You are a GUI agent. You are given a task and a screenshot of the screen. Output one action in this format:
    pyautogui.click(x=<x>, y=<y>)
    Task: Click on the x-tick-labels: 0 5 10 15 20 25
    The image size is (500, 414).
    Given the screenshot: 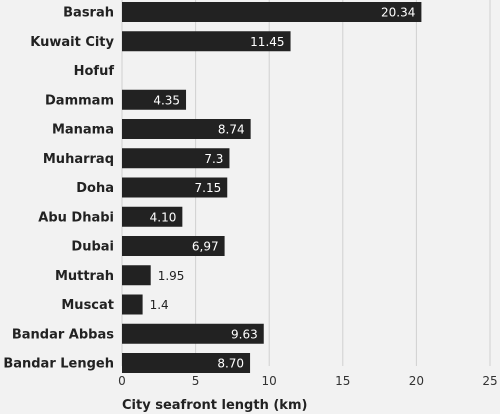 What is the action you would take?
    pyautogui.click(x=307, y=381)
    